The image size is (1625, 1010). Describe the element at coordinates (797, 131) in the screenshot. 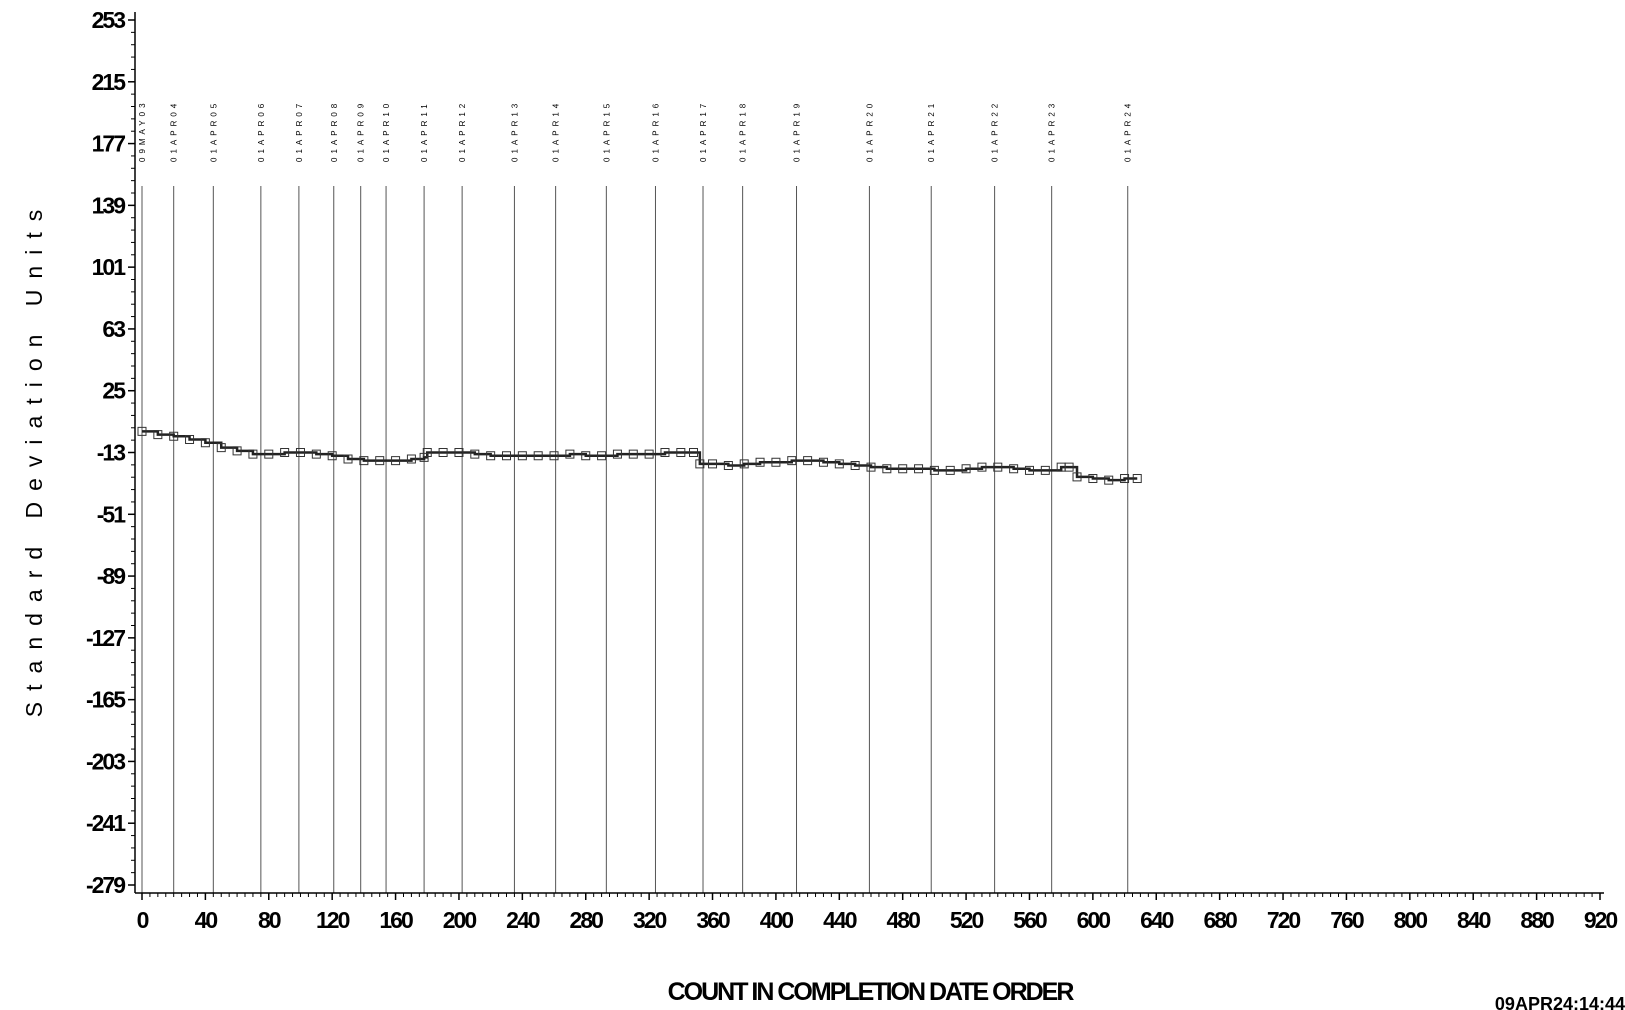

I see `reference-line-label: 01APR19` at that location.